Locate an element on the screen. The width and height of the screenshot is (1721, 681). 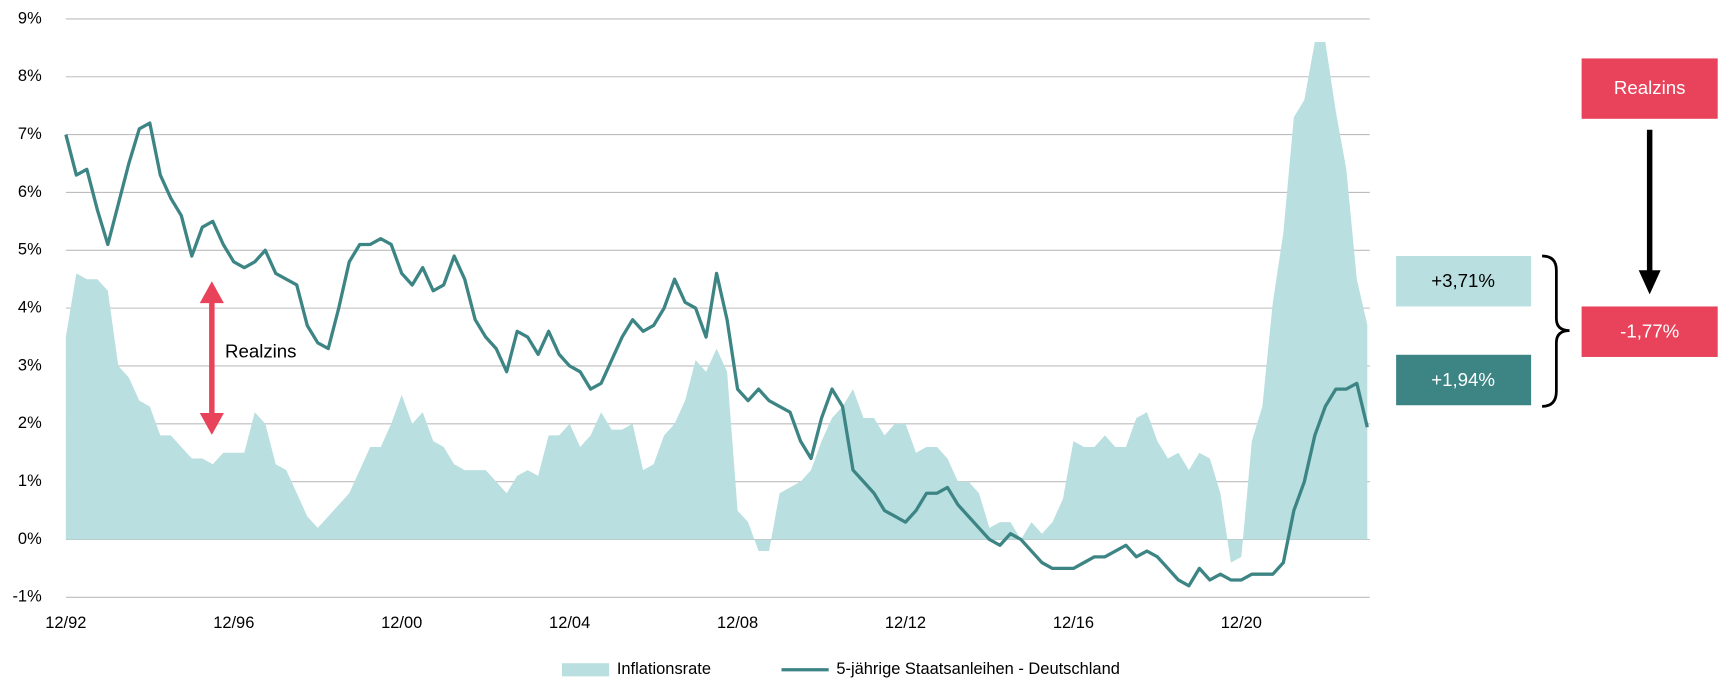
inflation-box is located at coordinates (1464, 281).